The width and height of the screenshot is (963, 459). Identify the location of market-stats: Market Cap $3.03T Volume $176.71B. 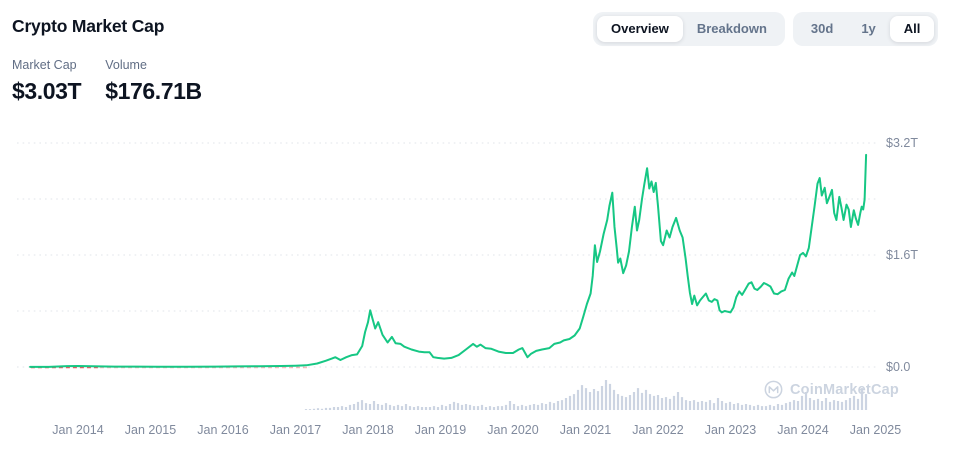
(107, 81).